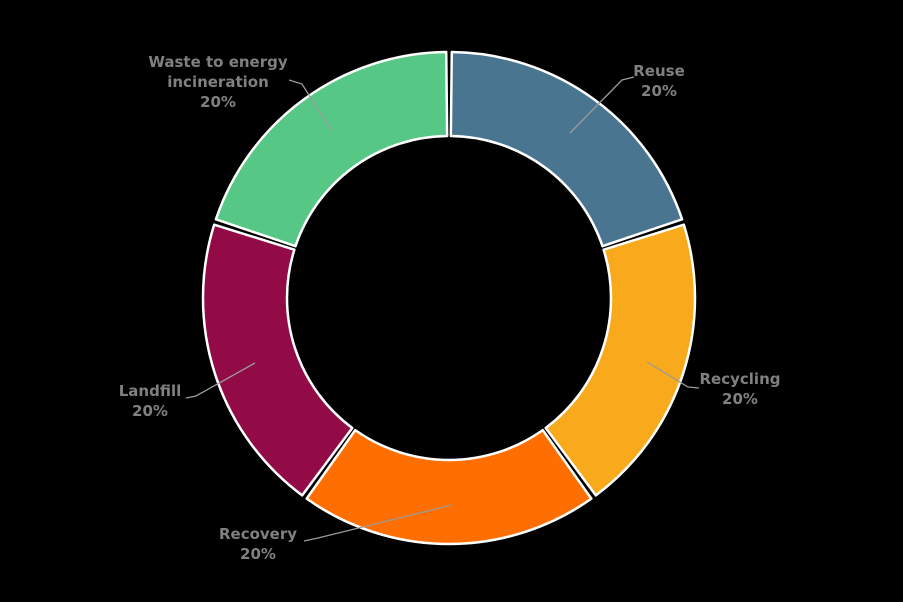 The width and height of the screenshot is (903, 602). I want to click on segment-label-recovery: Recovery 20%, so click(258, 544).